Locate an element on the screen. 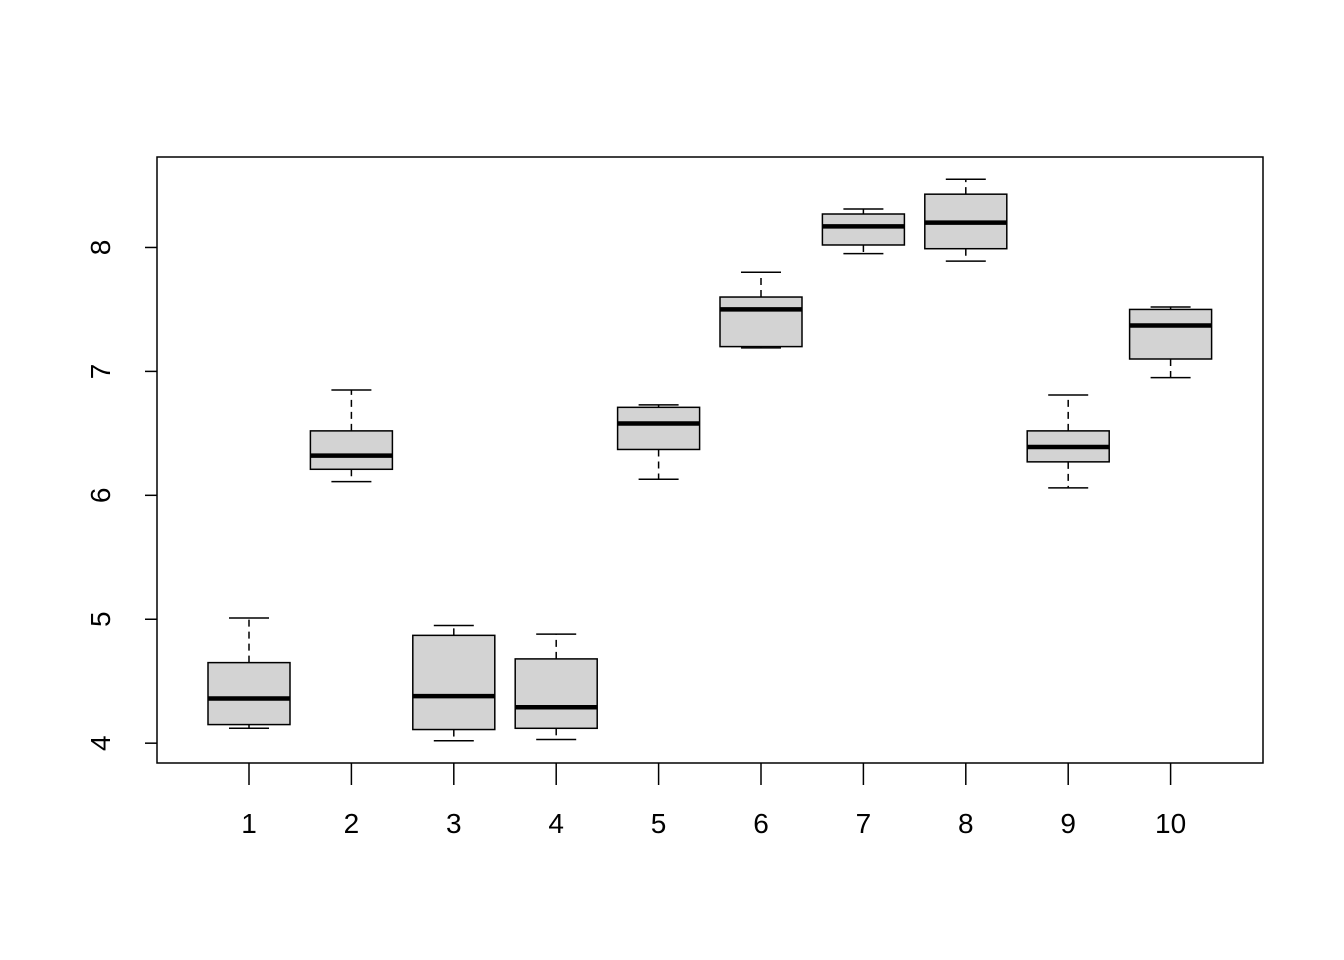 The image size is (1344, 960). x-tick-label: 8 is located at coordinates (966, 823).